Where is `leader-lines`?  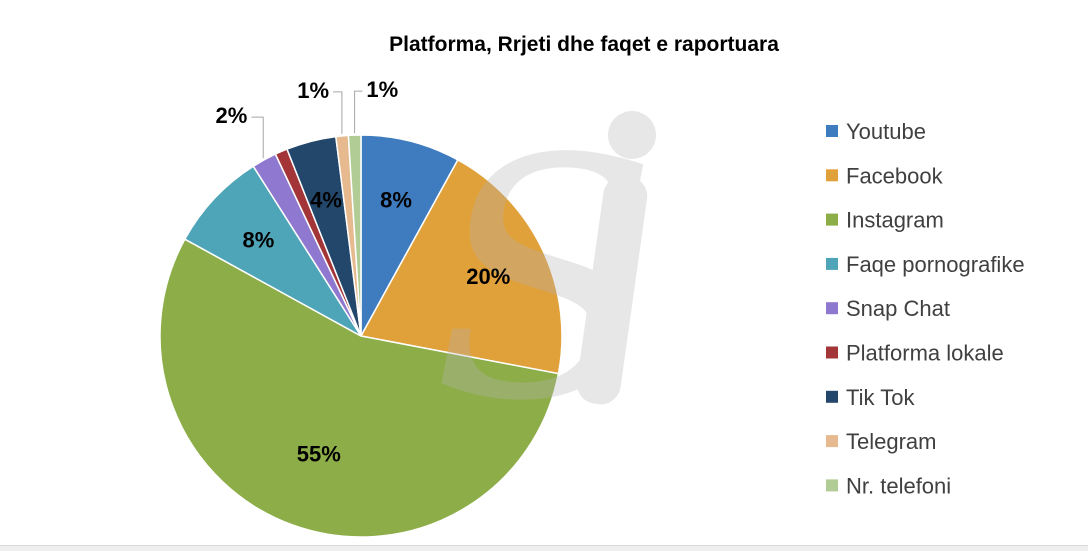
leader-lines is located at coordinates (307, 124).